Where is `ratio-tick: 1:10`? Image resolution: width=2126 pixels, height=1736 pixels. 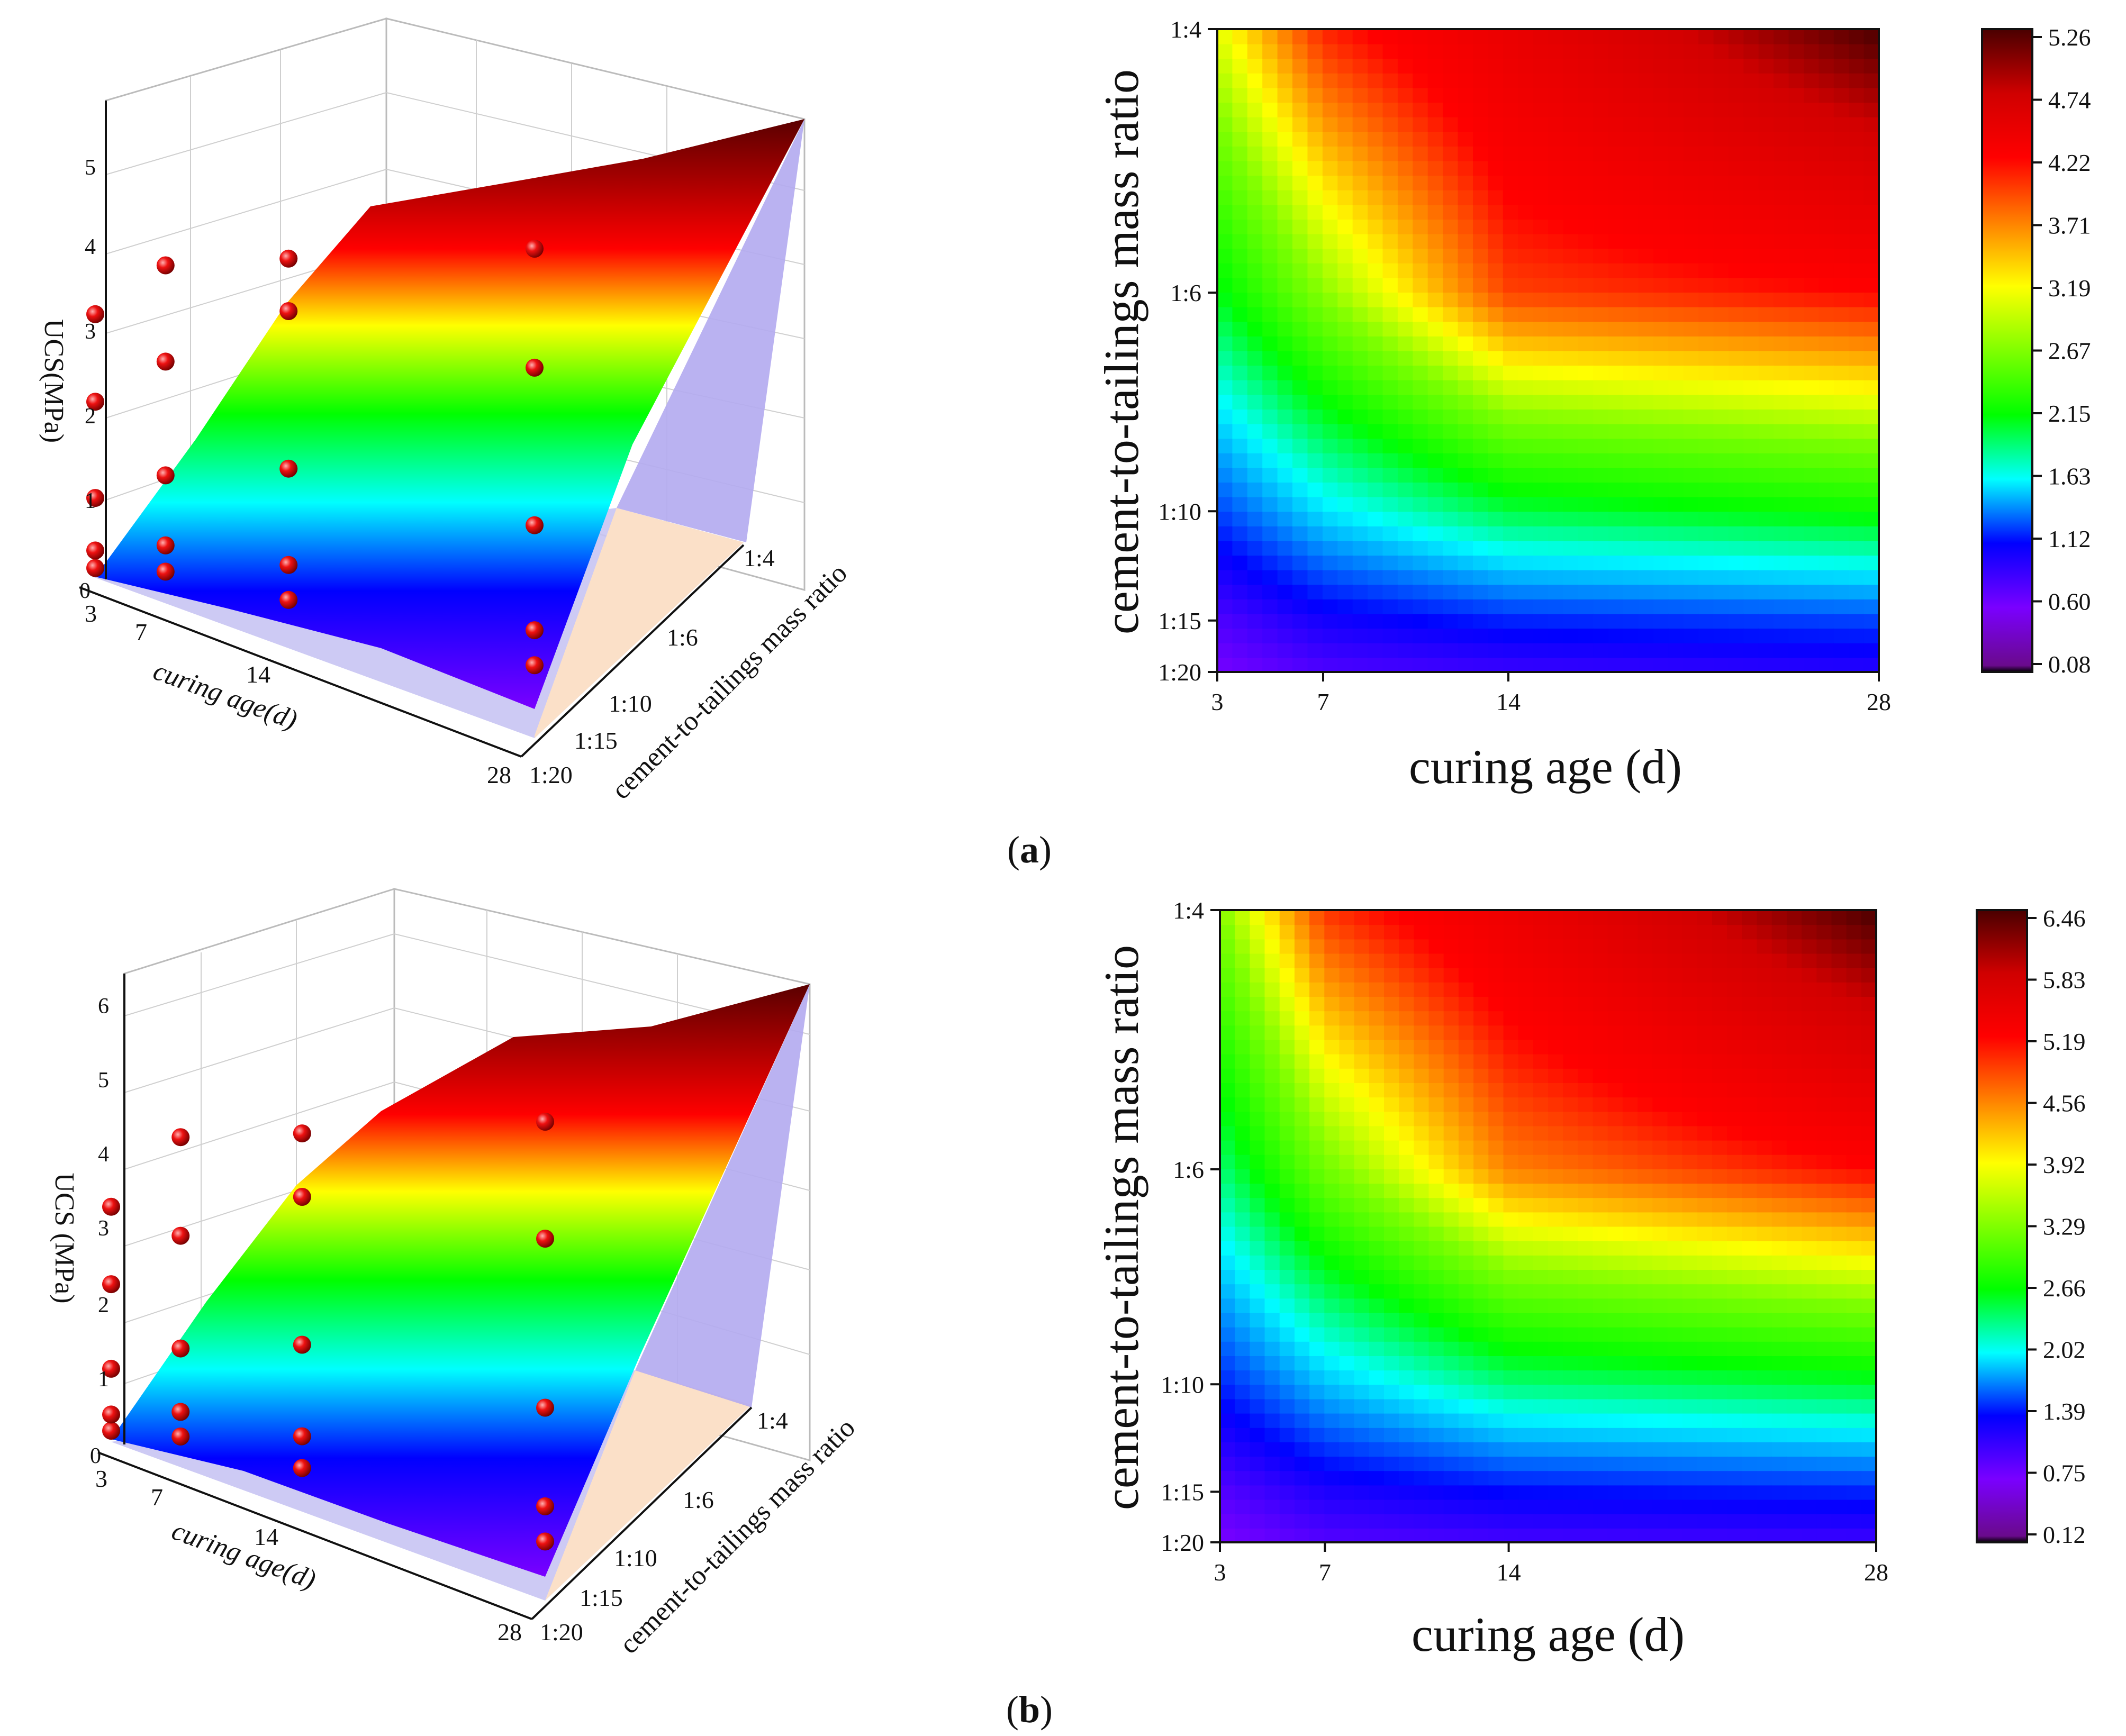
ratio-tick: 1:10 is located at coordinates (635, 1558).